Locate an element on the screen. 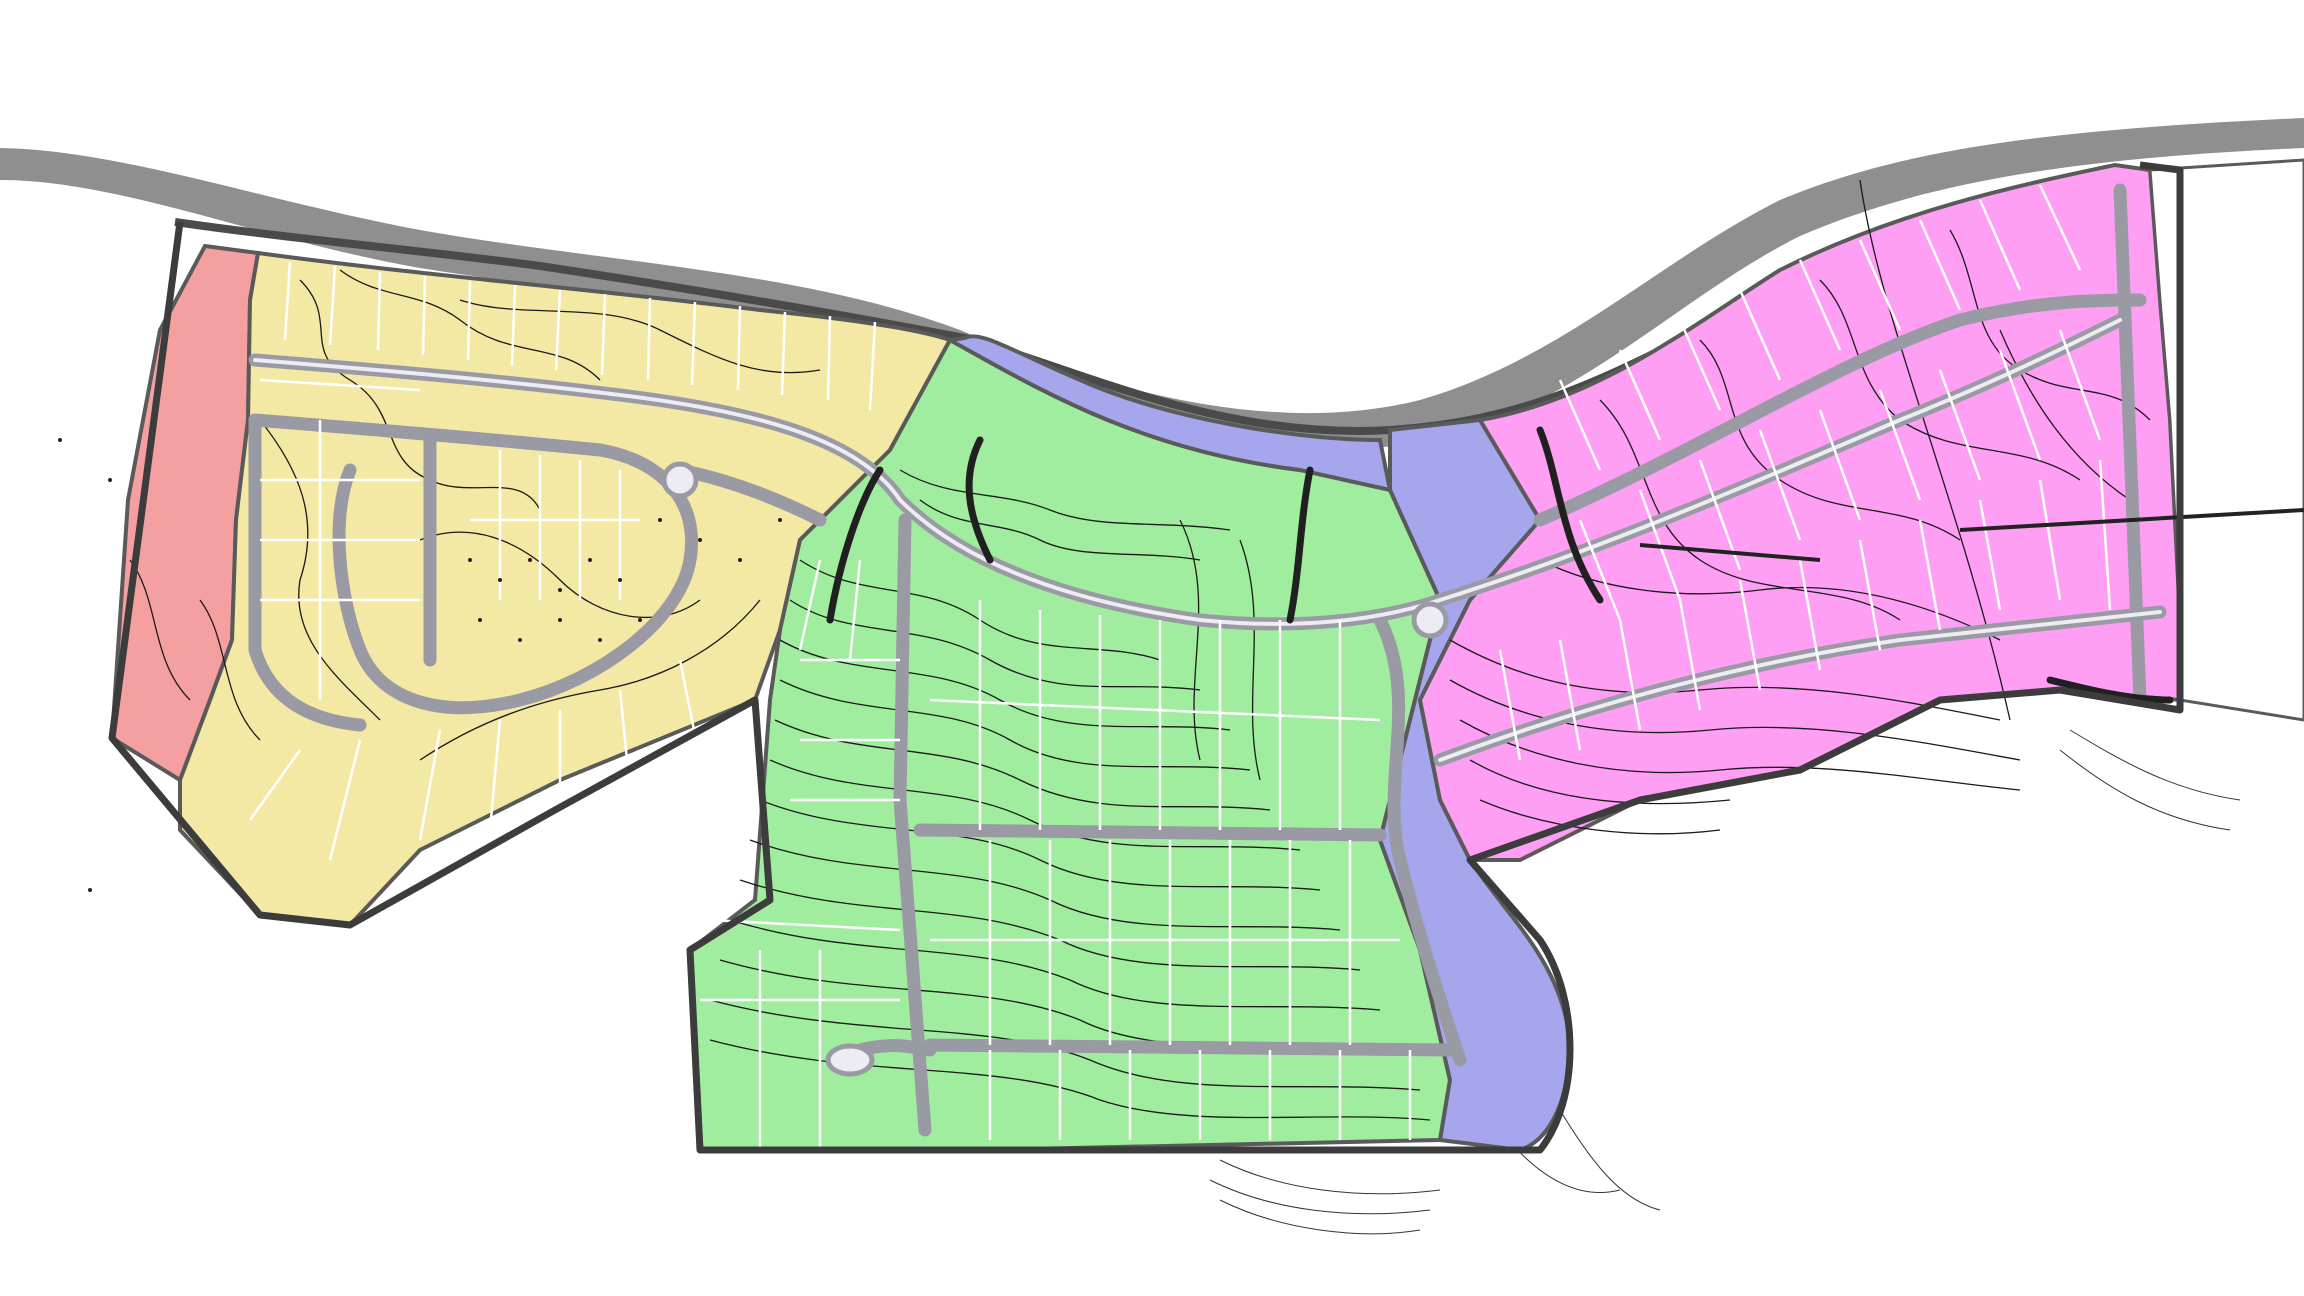  tree-dots is located at coordinates (420, 665).